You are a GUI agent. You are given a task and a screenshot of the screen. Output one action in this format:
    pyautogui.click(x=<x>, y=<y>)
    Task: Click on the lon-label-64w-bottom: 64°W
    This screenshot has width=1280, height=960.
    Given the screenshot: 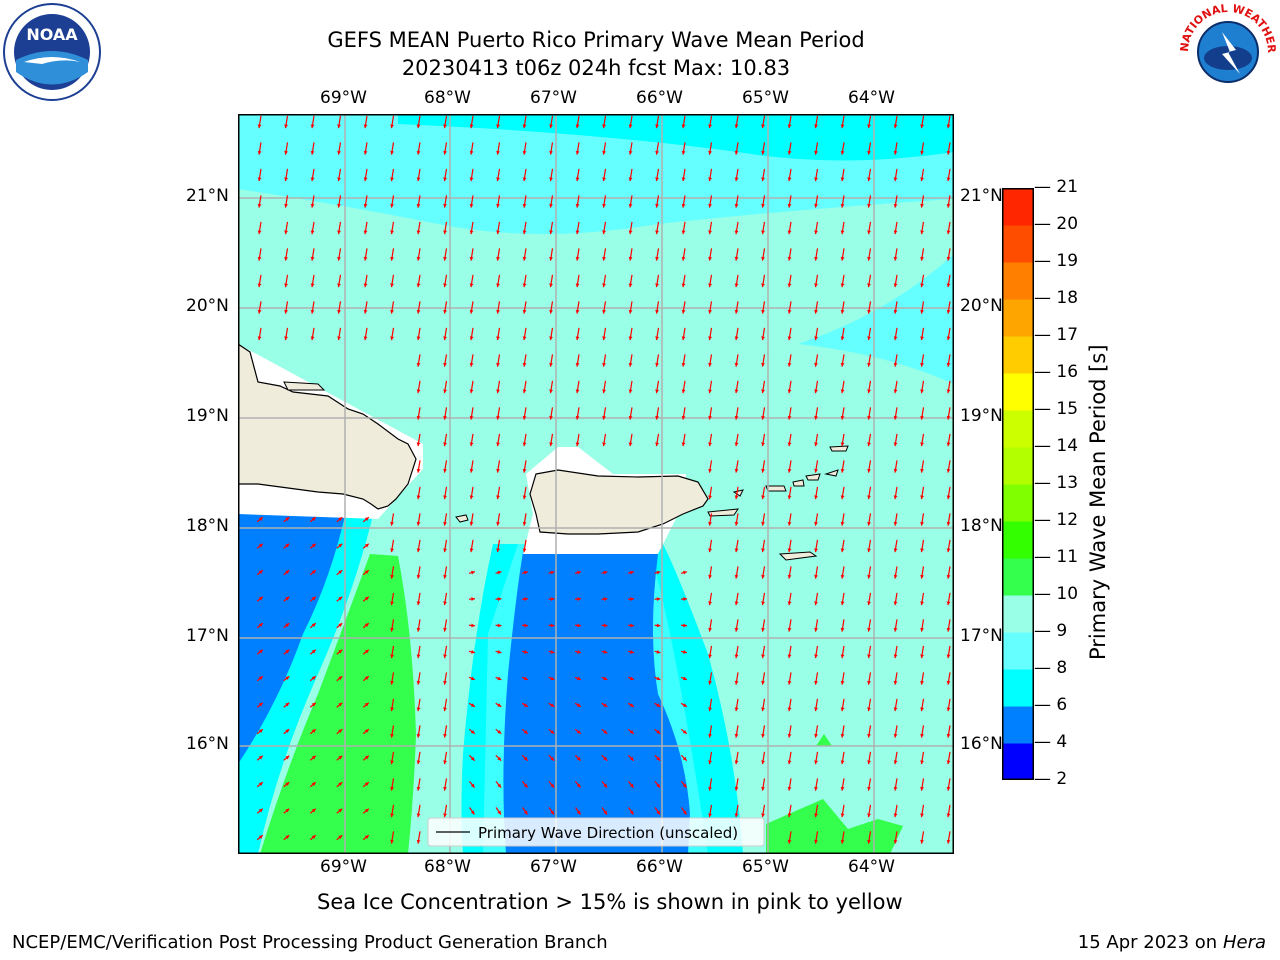 What is the action you would take?
    pyautogui.click(x=871, y=867)
    